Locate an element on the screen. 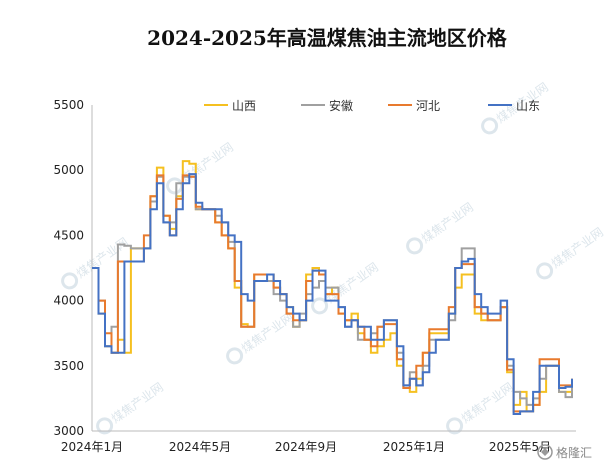 This screenshot has width=608, height=470. x-tick-label: 2025年5月 is located at coordinates (520, 447).